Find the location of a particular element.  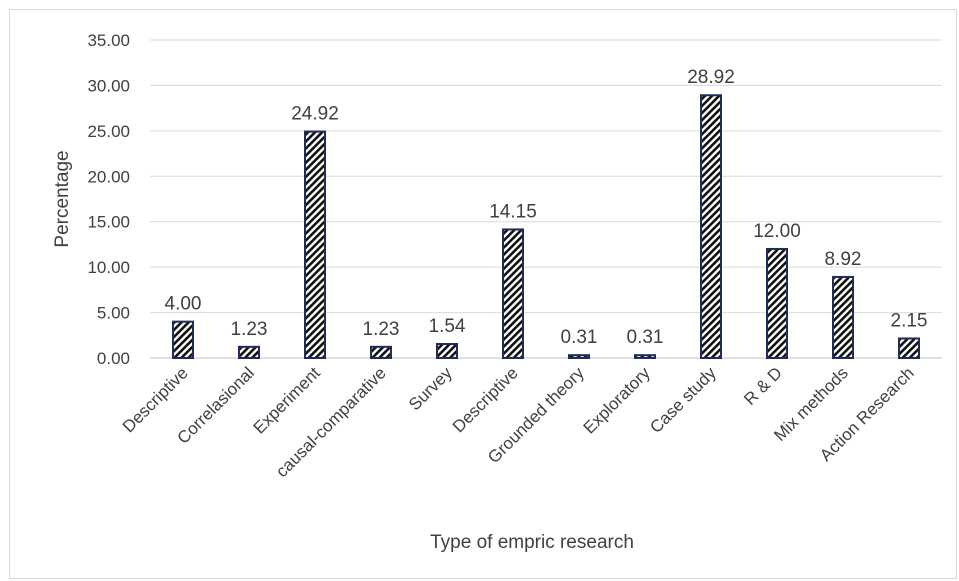

x-tick-label: R & D is located at coordinates (762, 385).